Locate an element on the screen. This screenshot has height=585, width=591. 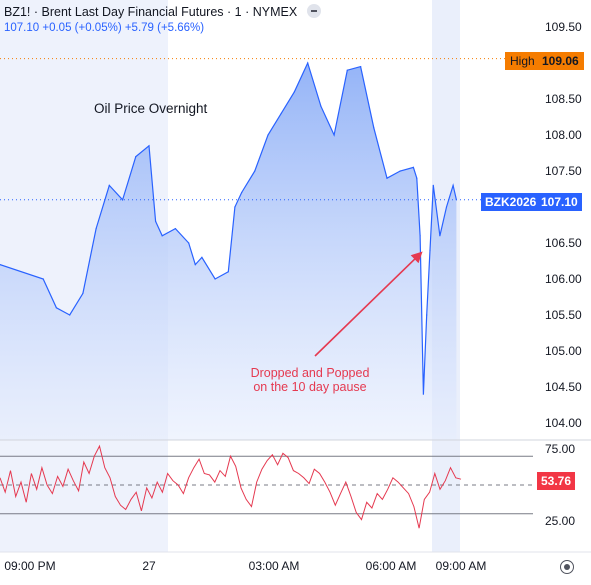
price-axis-tick: 108.00 is located at coordinates (563, 135).